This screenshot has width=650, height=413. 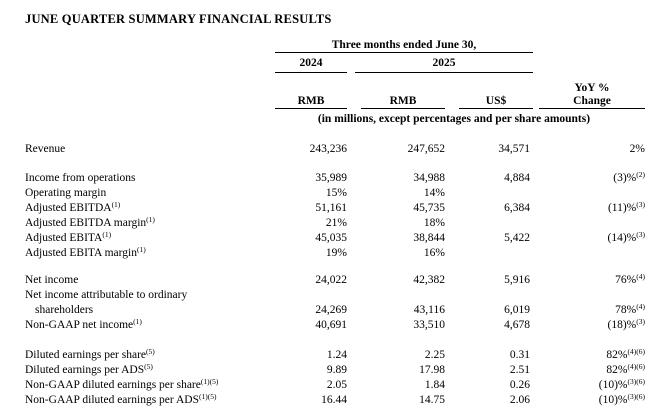 What do you see at coordinates (64, 238) in the screenshot?
I see `row-label: Adjusted EBITA` at bounding box center [64, 238].